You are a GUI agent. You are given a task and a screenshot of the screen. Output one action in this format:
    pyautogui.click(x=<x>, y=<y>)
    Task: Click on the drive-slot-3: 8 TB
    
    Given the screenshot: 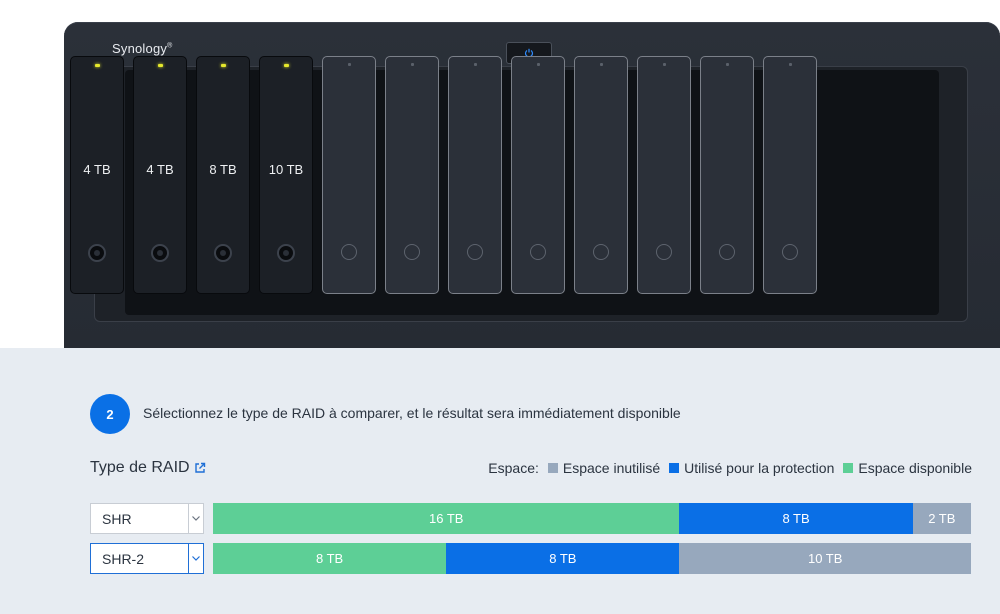 What is the action you would take?
    pyautogui.click(x=223, y=175)
    